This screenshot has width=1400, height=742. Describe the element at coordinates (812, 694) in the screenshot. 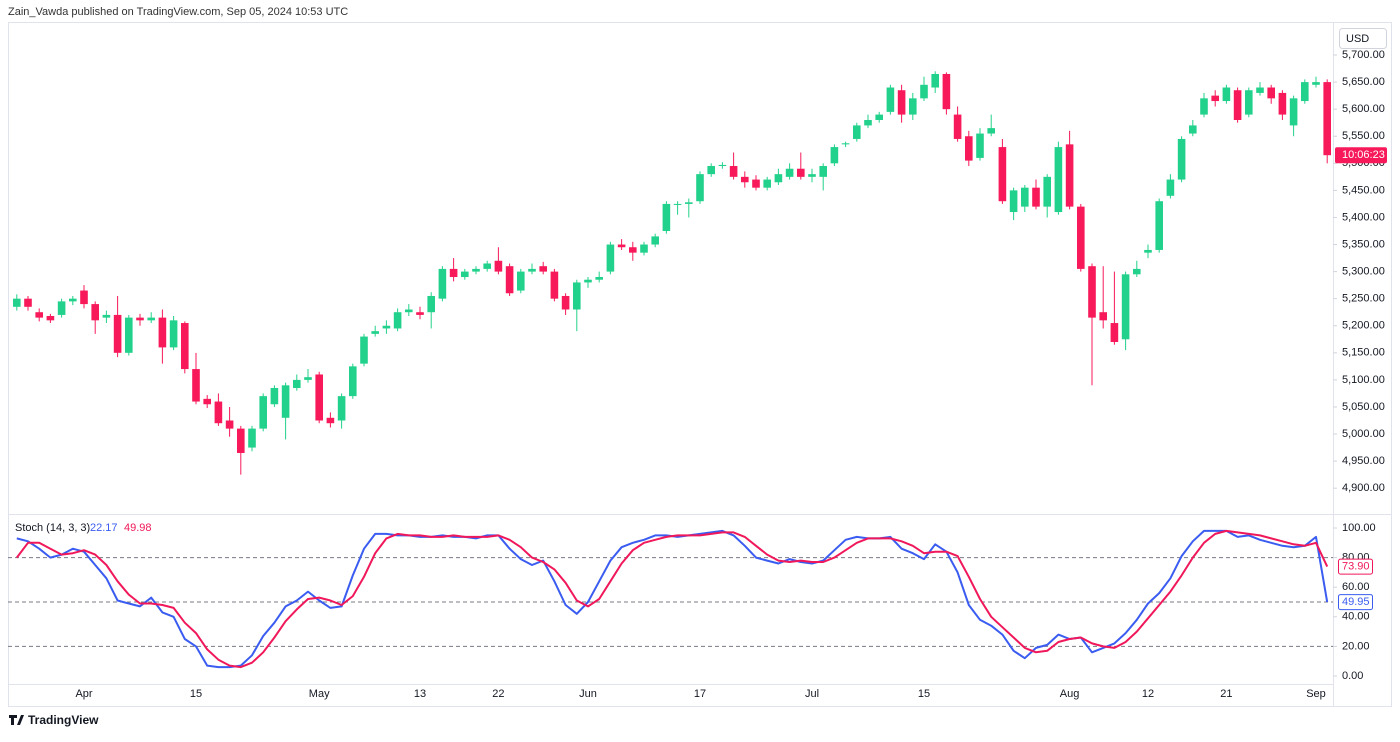

I see `x-tick-label: Jul` at that location.